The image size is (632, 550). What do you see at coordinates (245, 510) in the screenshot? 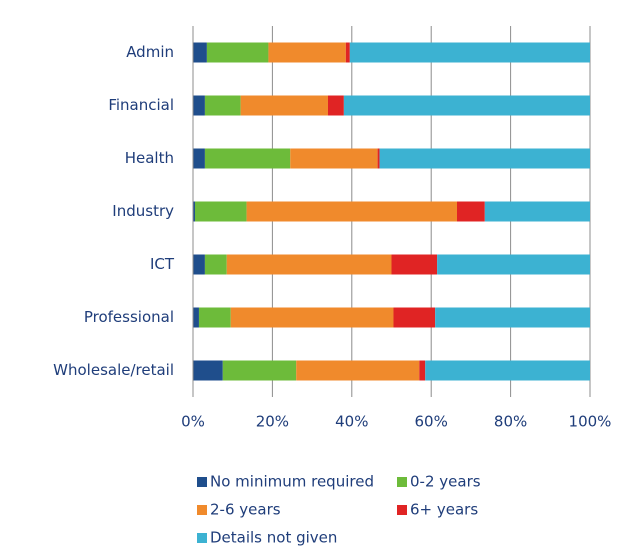
I see `legend-label: 2-6 years` at bounding box center [245, 510].